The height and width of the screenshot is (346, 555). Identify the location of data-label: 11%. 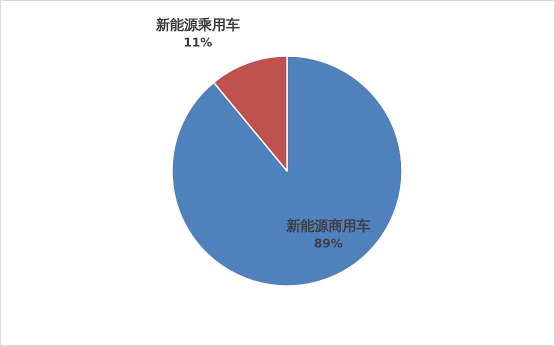
(198, 43).